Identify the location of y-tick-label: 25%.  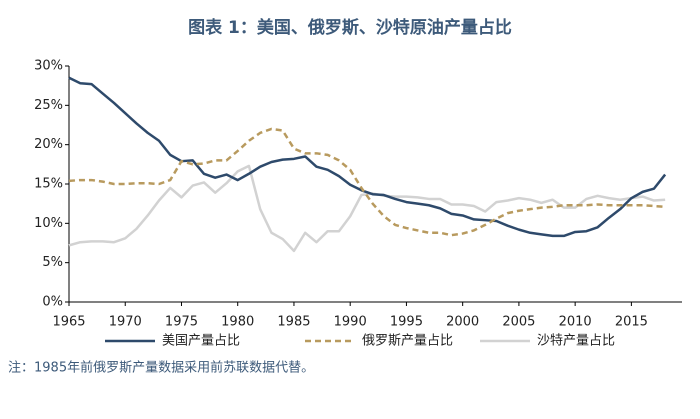
(48, 105).